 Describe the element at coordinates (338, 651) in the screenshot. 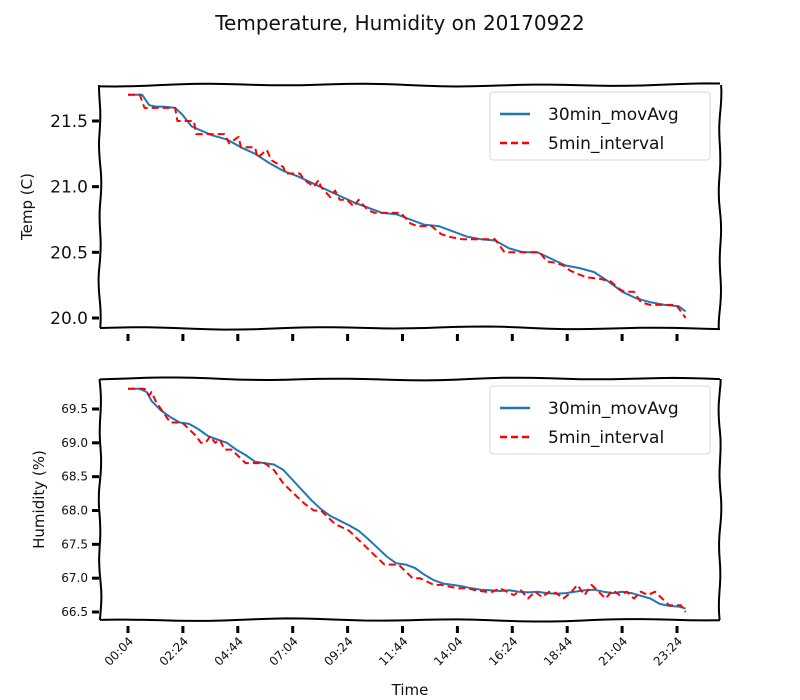

I see `x-tick-label: 09:24` at that location.